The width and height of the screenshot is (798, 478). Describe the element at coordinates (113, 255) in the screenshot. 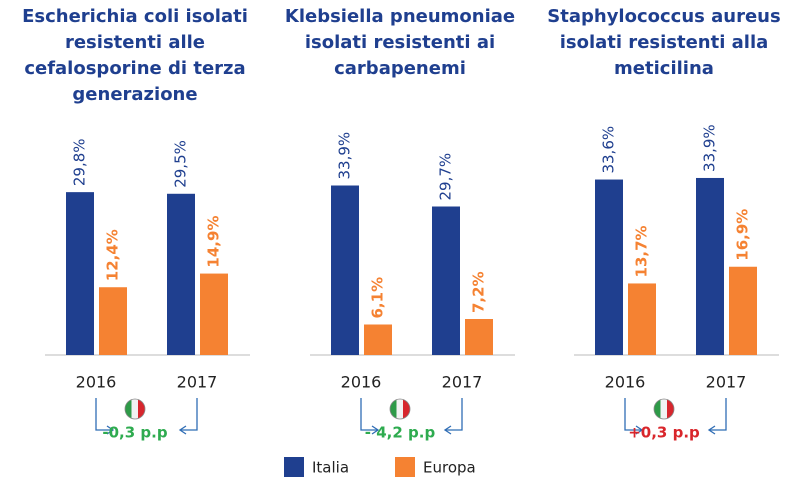

I see `value-label: 12,4%` at that location.